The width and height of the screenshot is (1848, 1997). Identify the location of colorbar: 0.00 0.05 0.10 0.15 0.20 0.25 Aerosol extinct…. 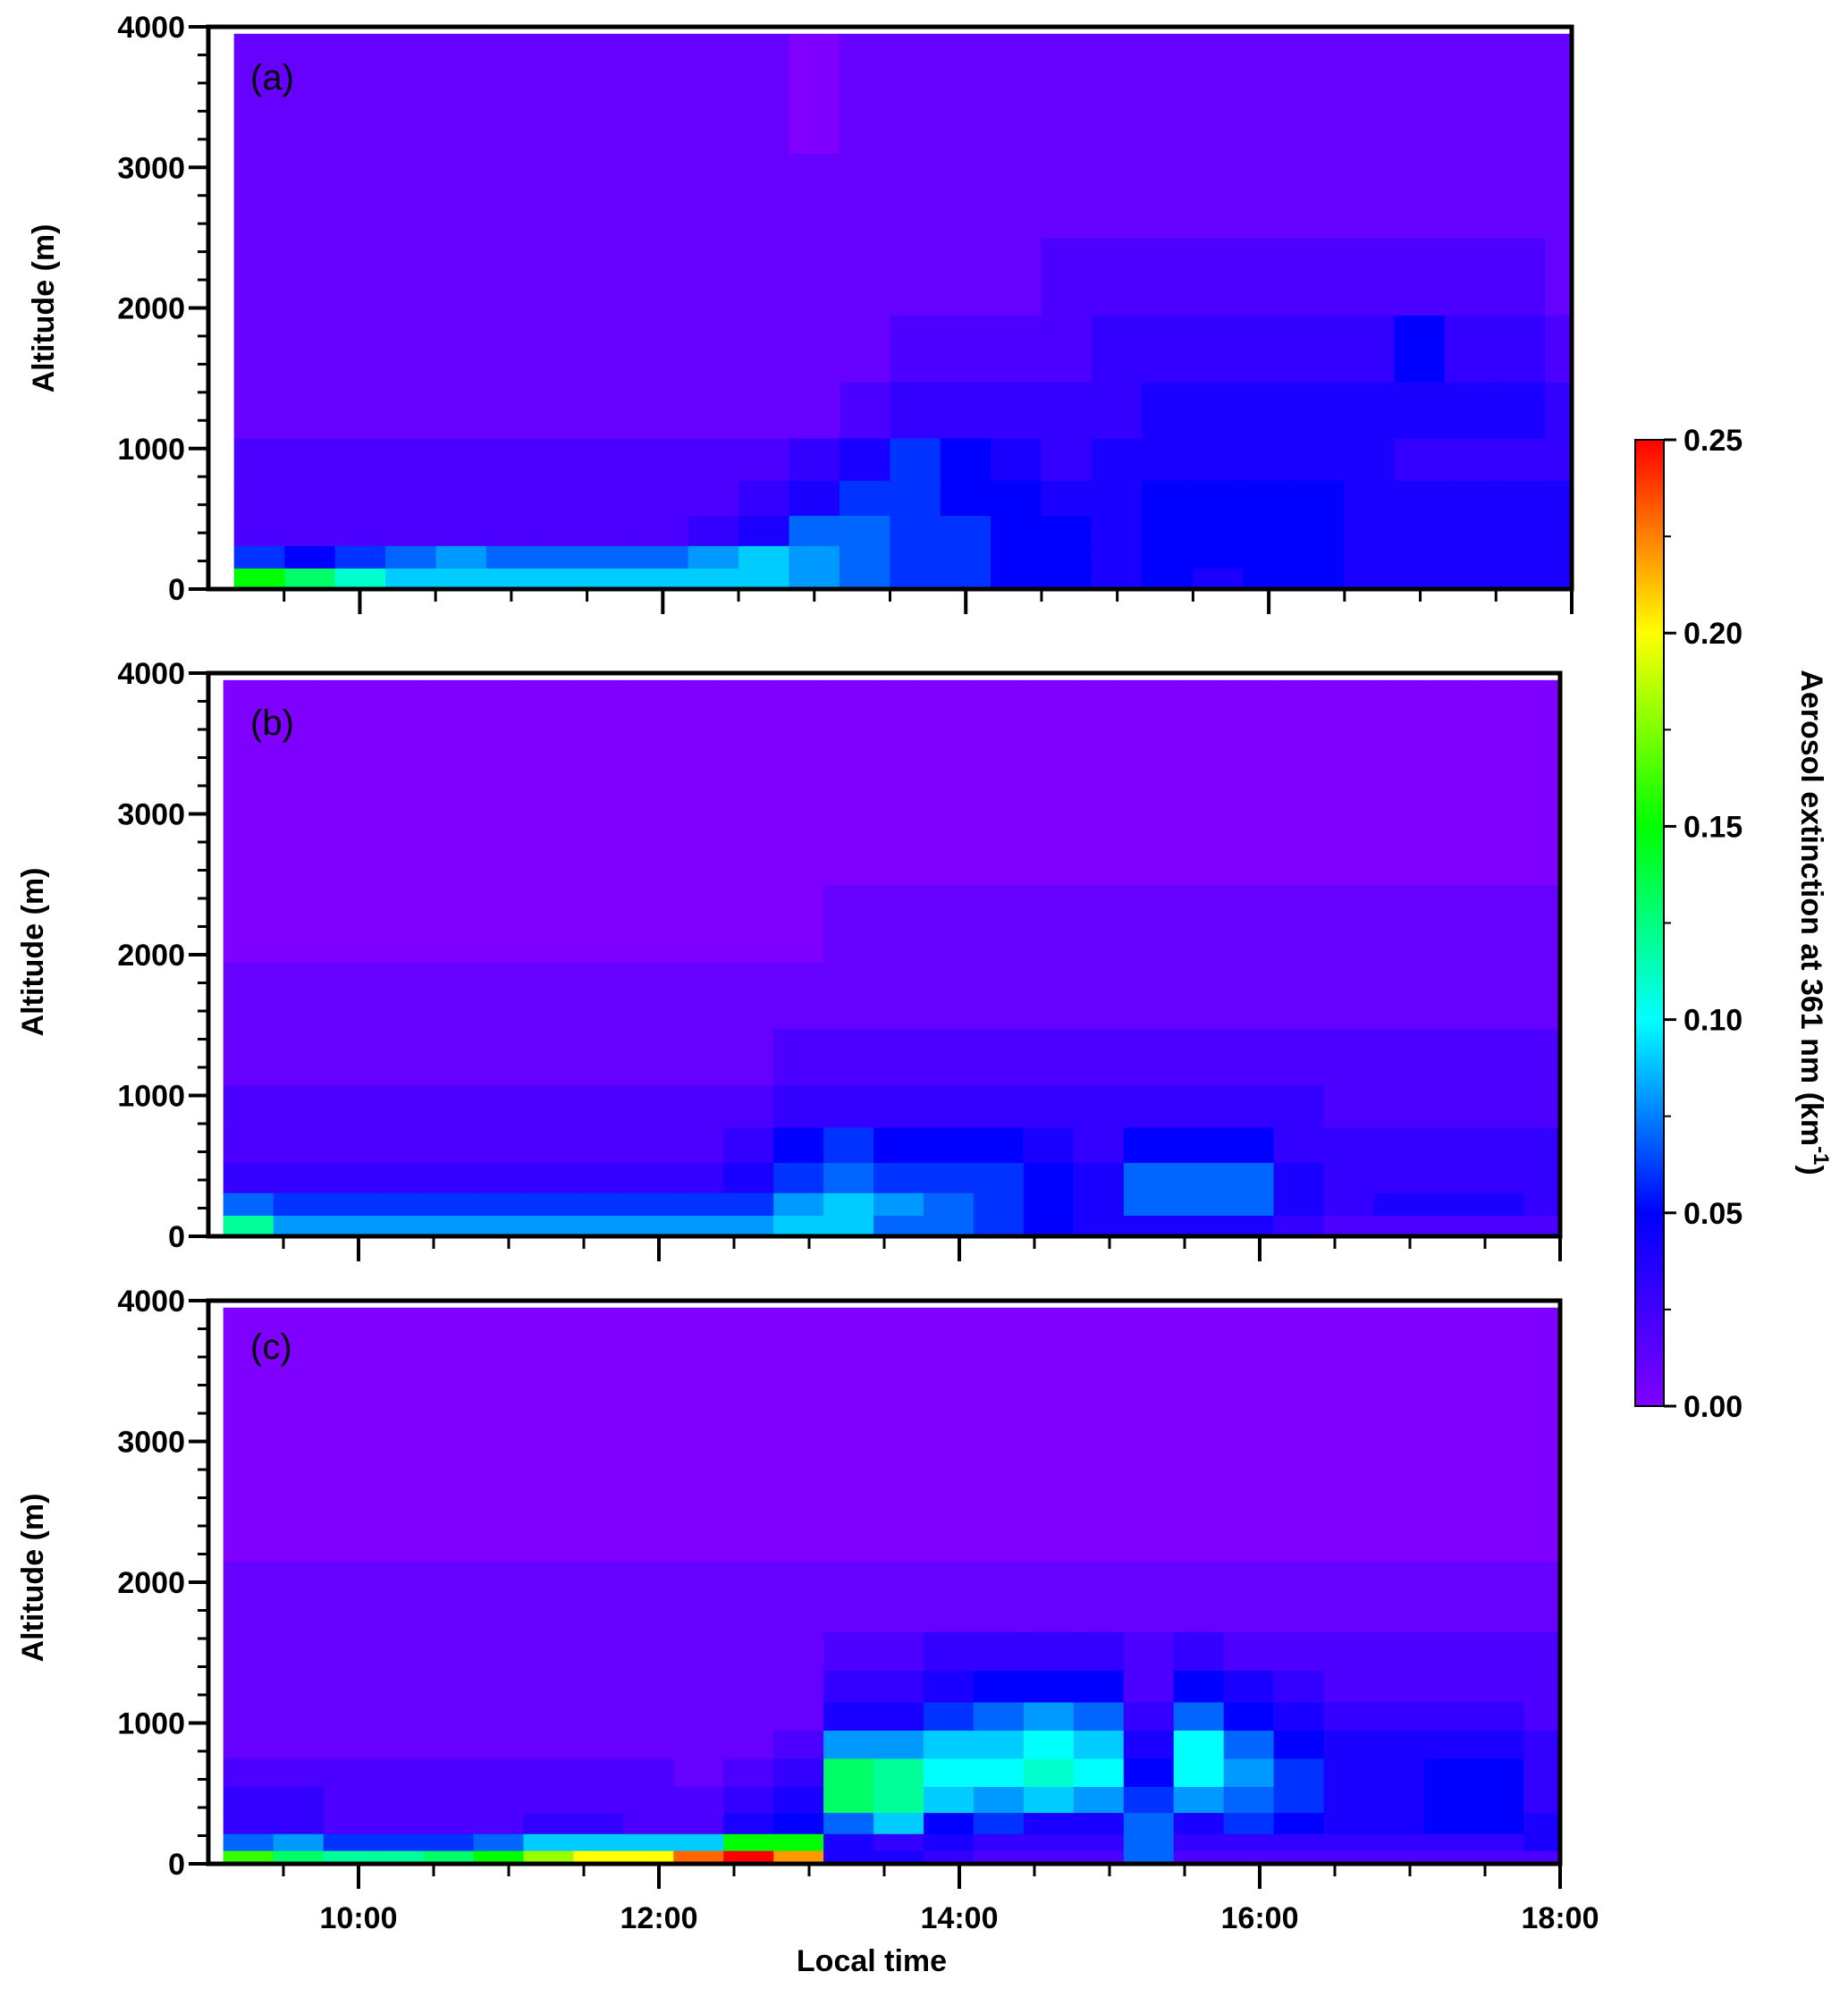
(1733, 924).